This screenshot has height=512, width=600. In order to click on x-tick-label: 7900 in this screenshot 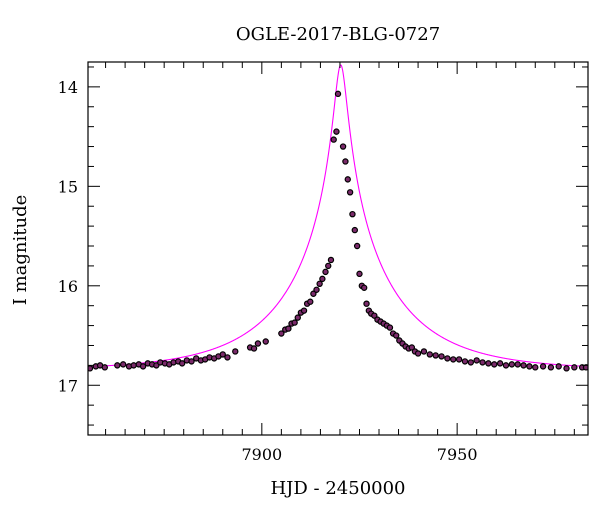, I will do `click(261, 454)`.